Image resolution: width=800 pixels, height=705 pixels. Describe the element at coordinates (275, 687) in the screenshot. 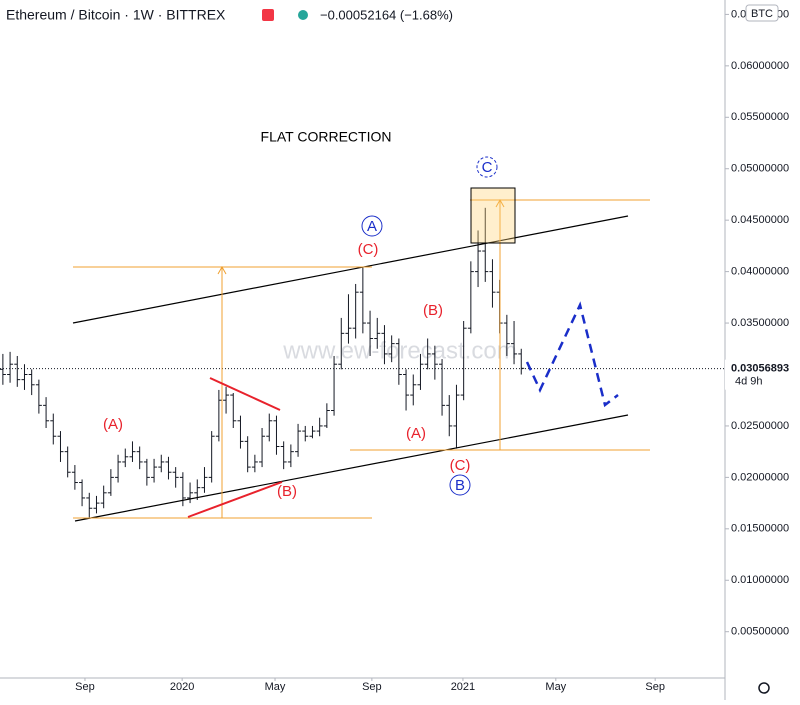

I see `x-tick-label: May` at that location.